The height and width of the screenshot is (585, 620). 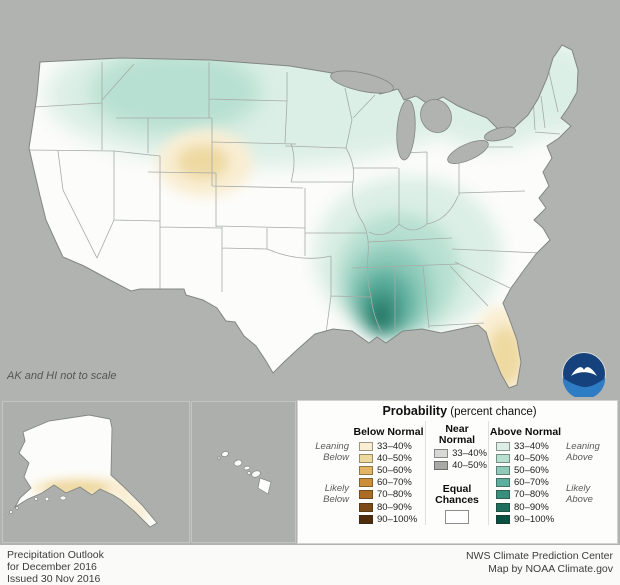 What do you see at coordinates (225, 454) in the screenshot?
I see `island-kauai` at bounding box center [225, 454].